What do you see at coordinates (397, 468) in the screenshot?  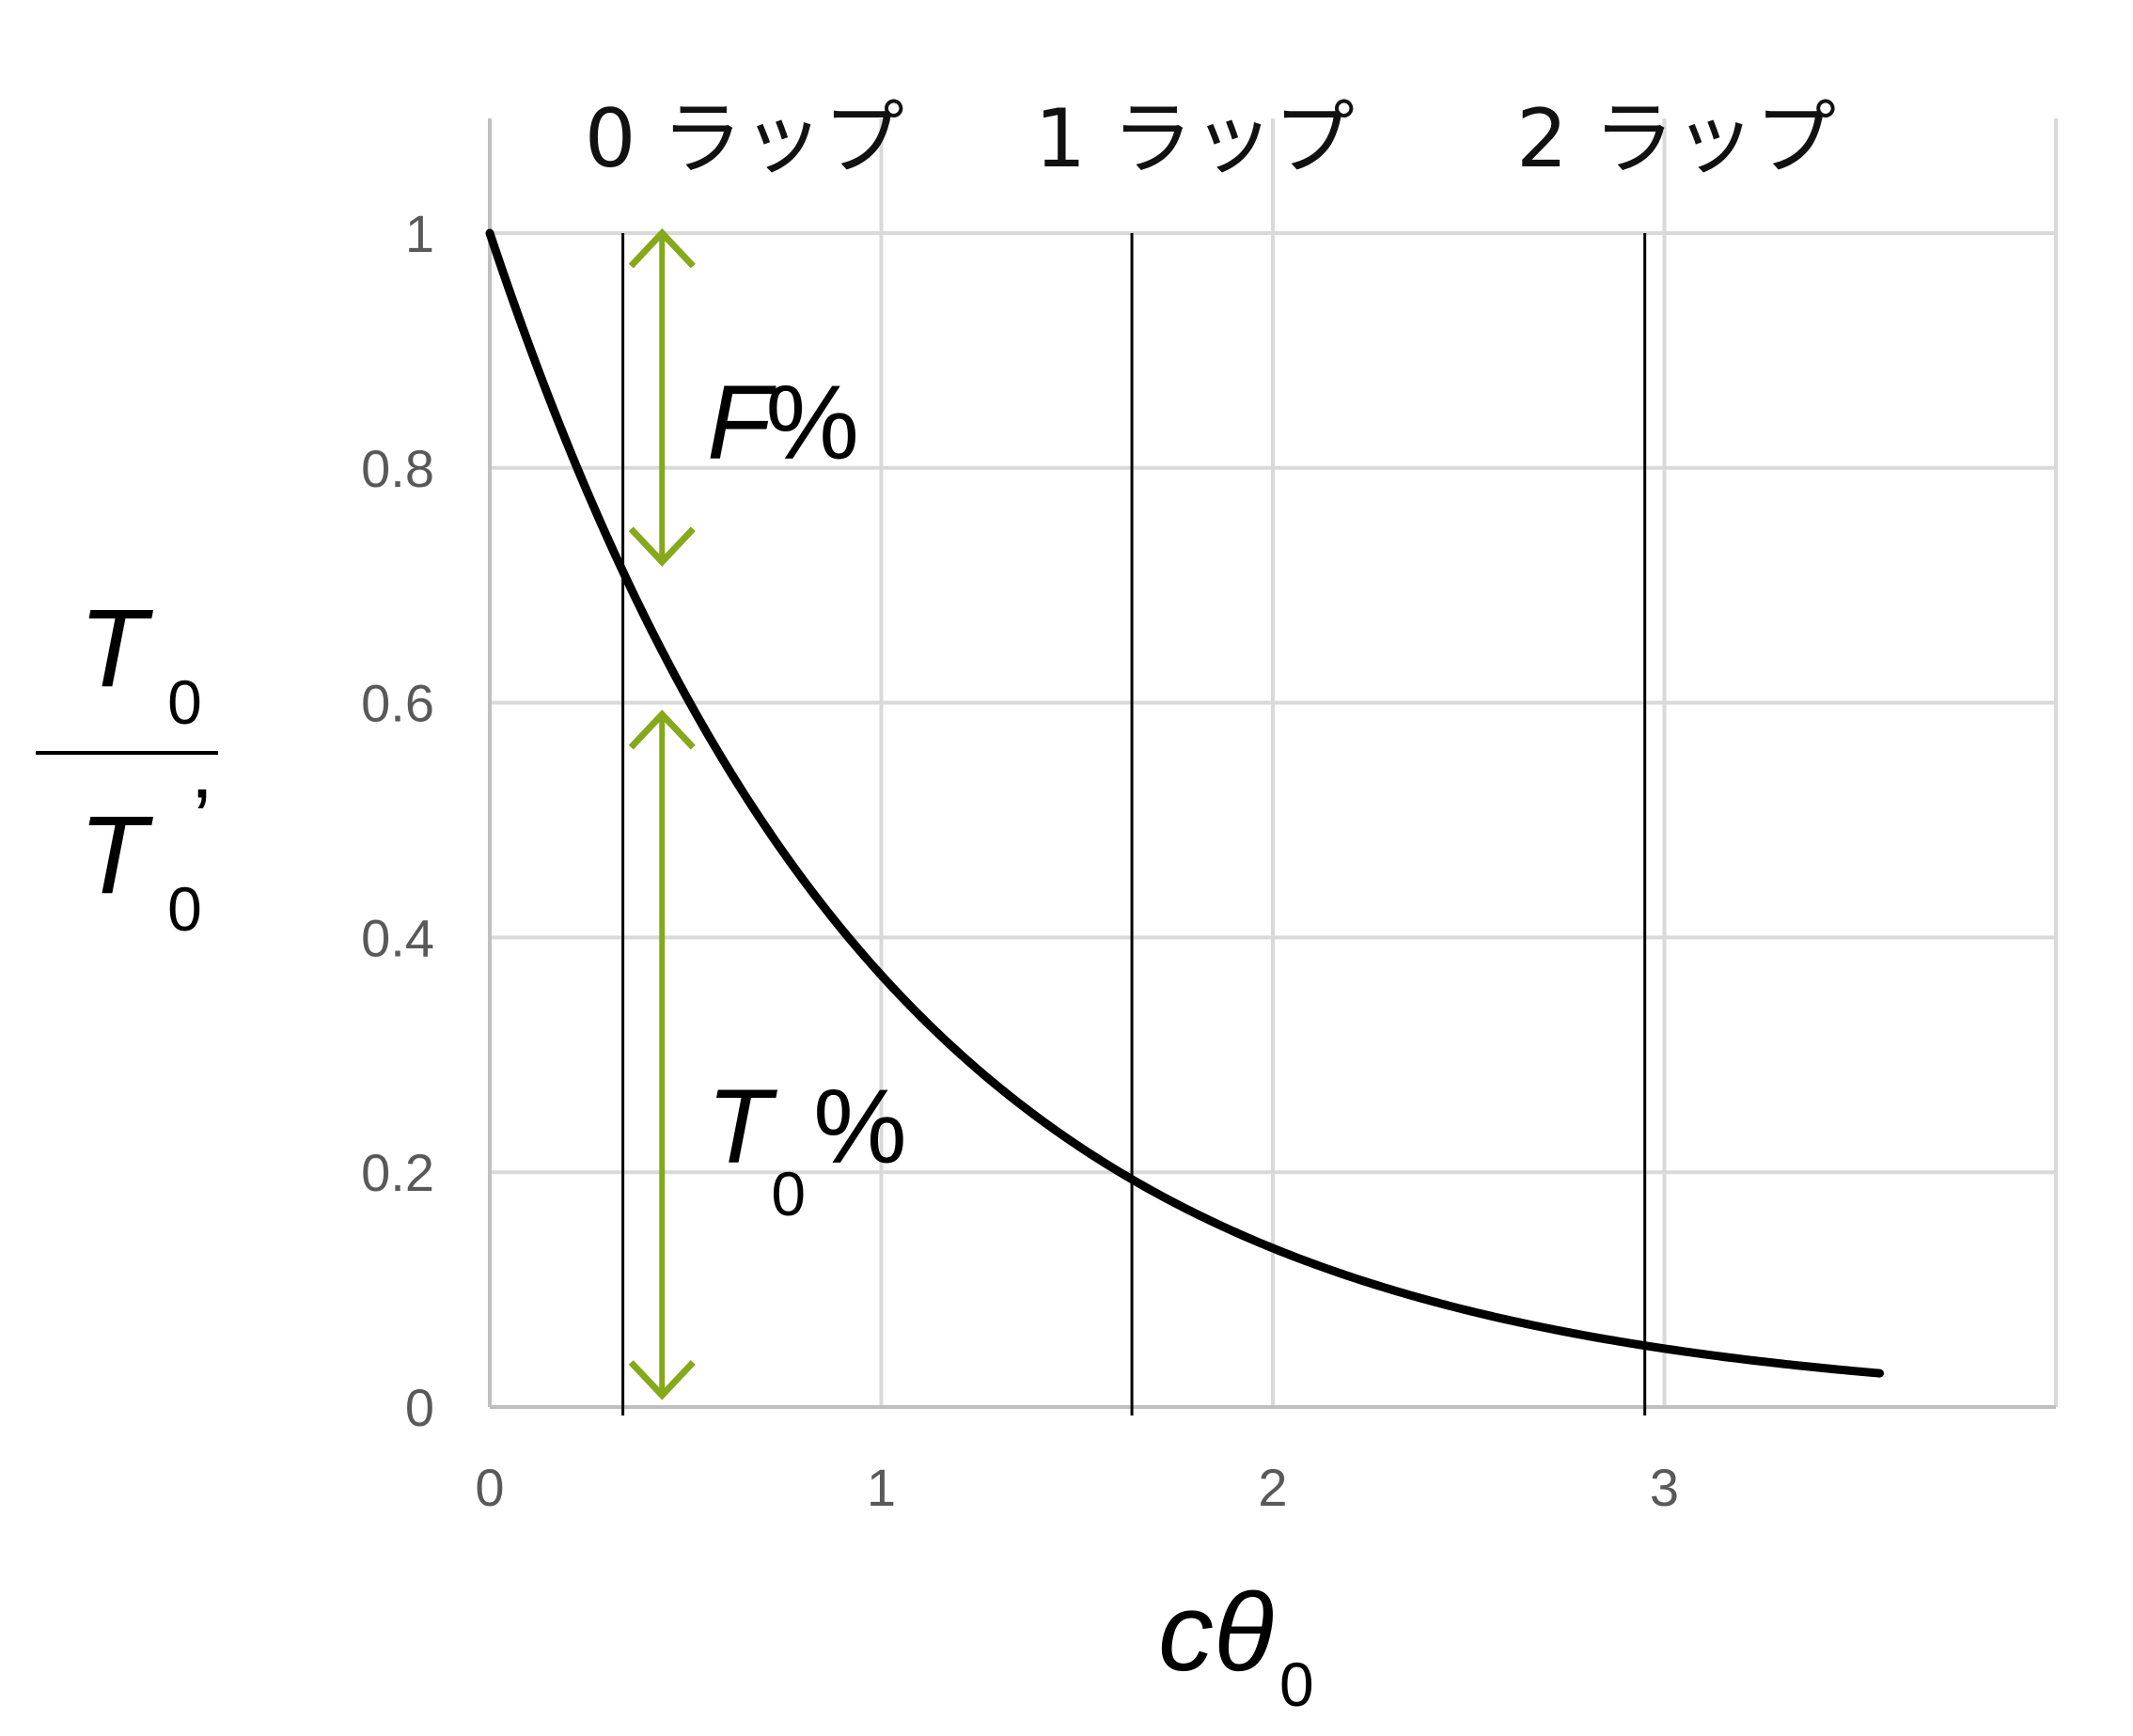 I see `y-tick-label: 0.8` at bounding box center [397, 468].